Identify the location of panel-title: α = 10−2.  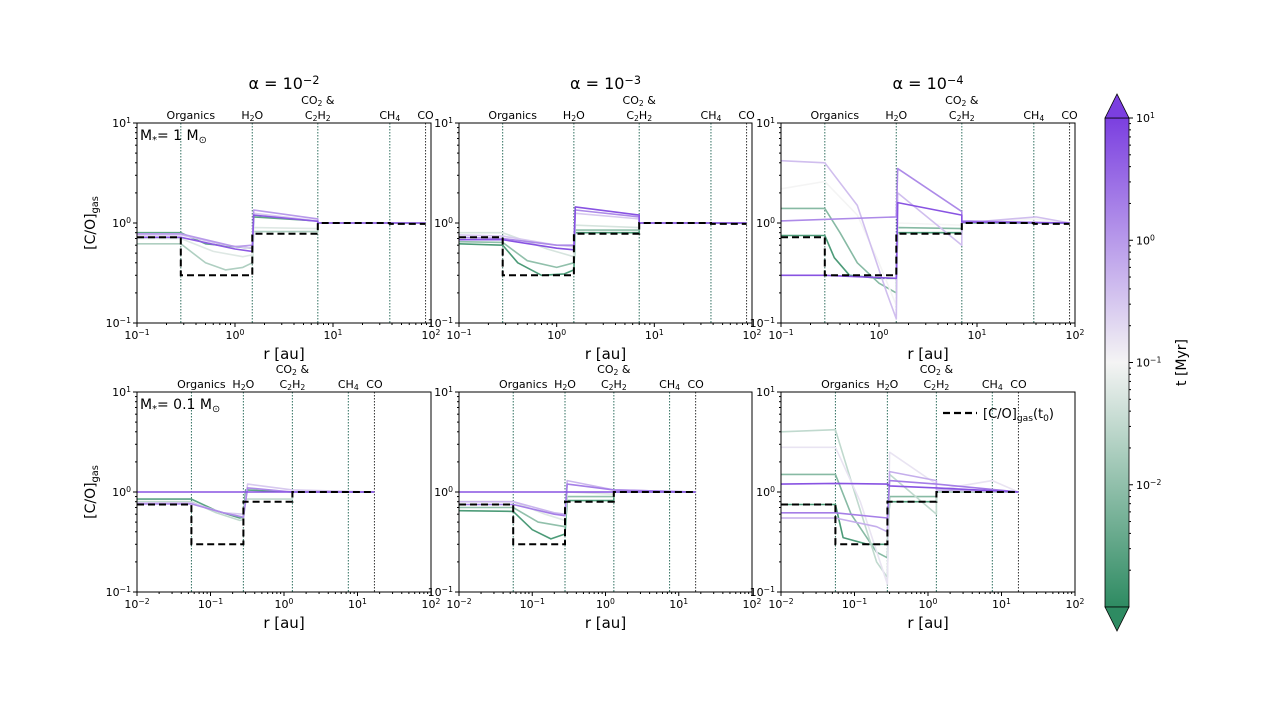
(284, 83).